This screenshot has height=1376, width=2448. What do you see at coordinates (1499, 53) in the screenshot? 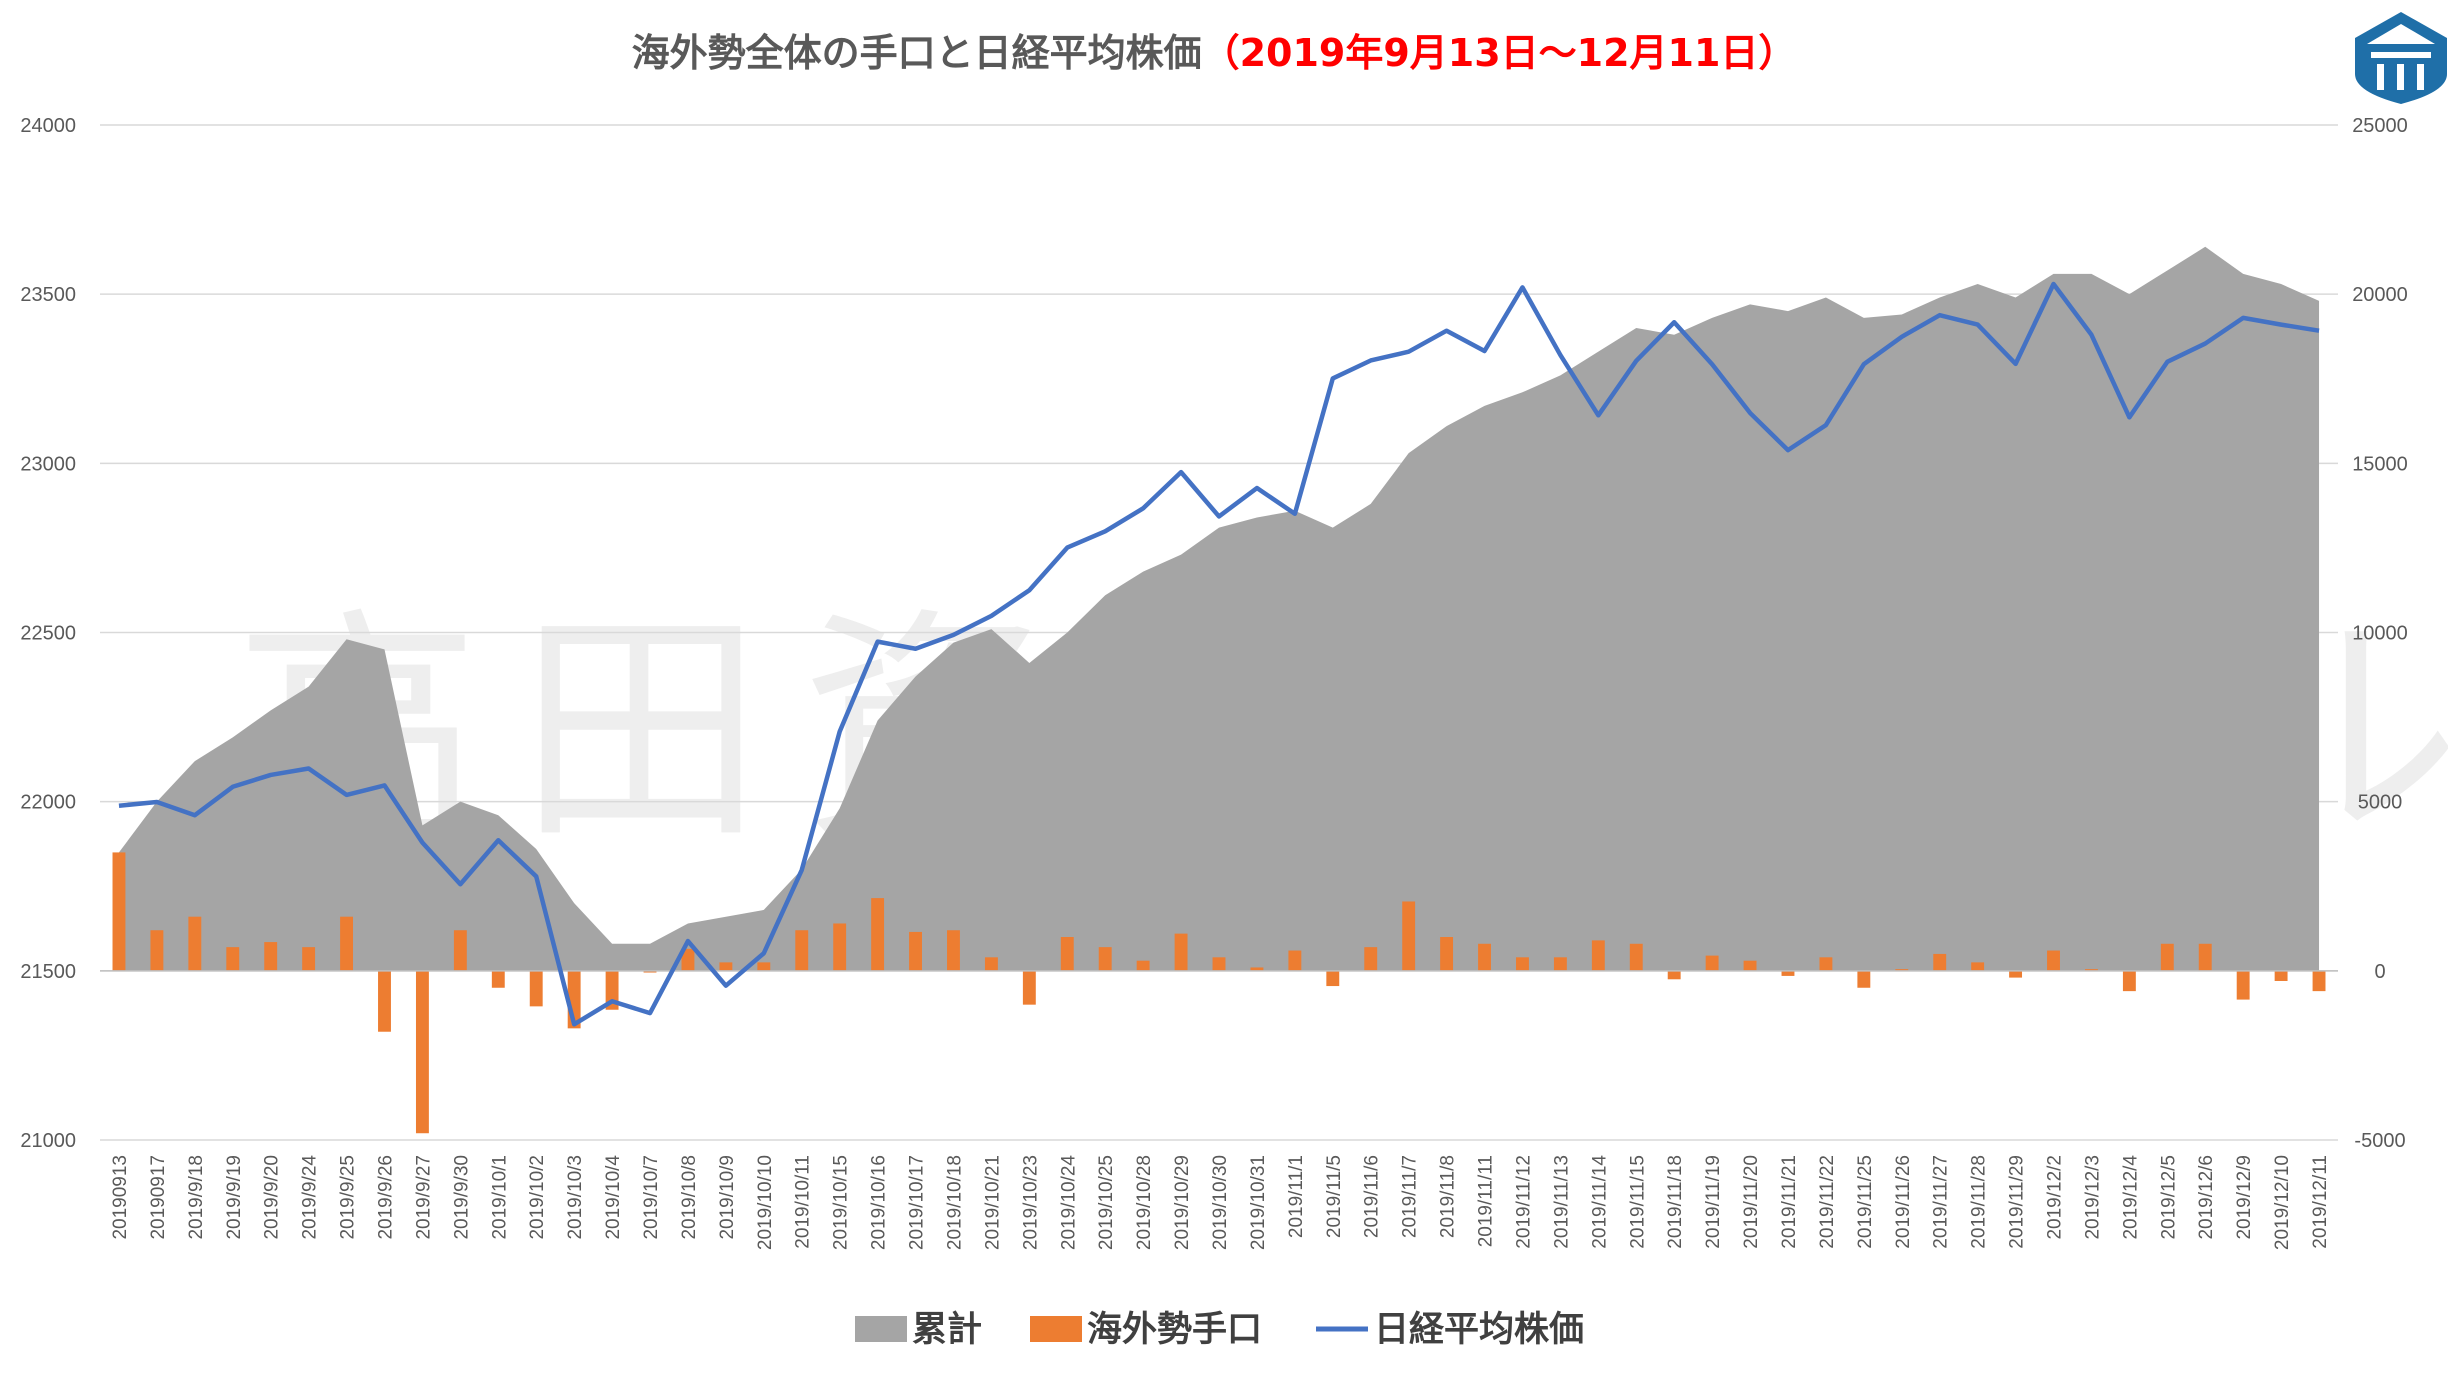
I see `chart-title-sub: （2019年9月13日〜12月11日）` at bounding box center [1499, 53].